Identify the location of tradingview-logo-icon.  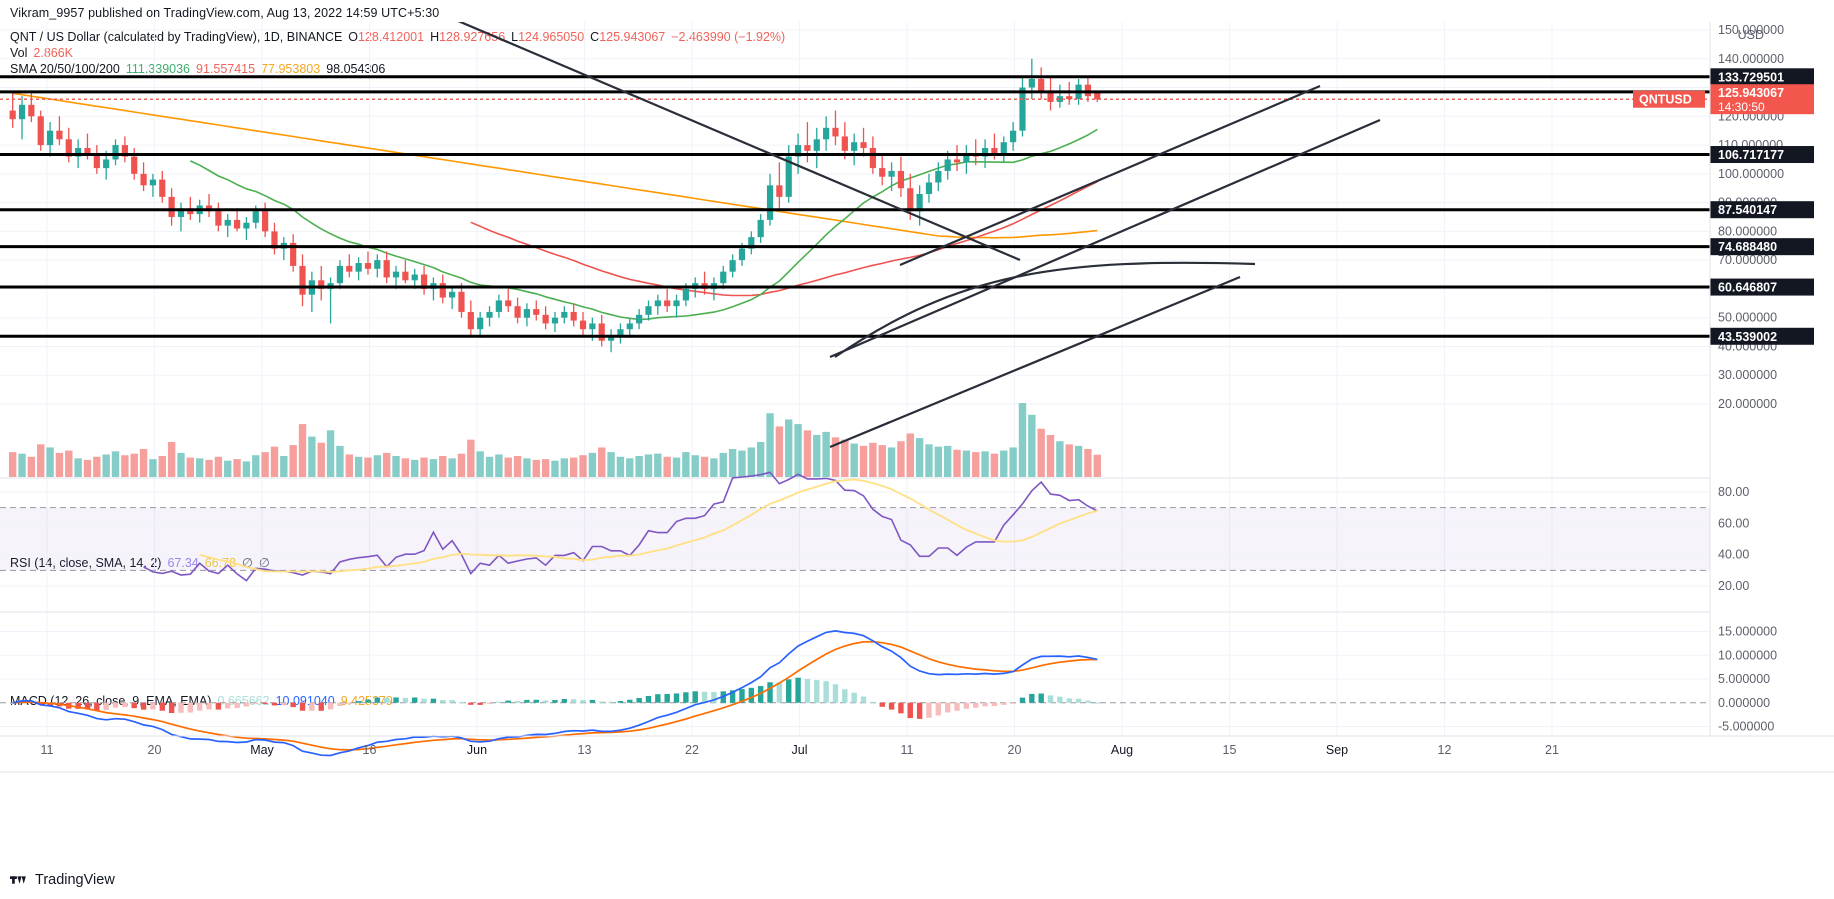
(18, 880).